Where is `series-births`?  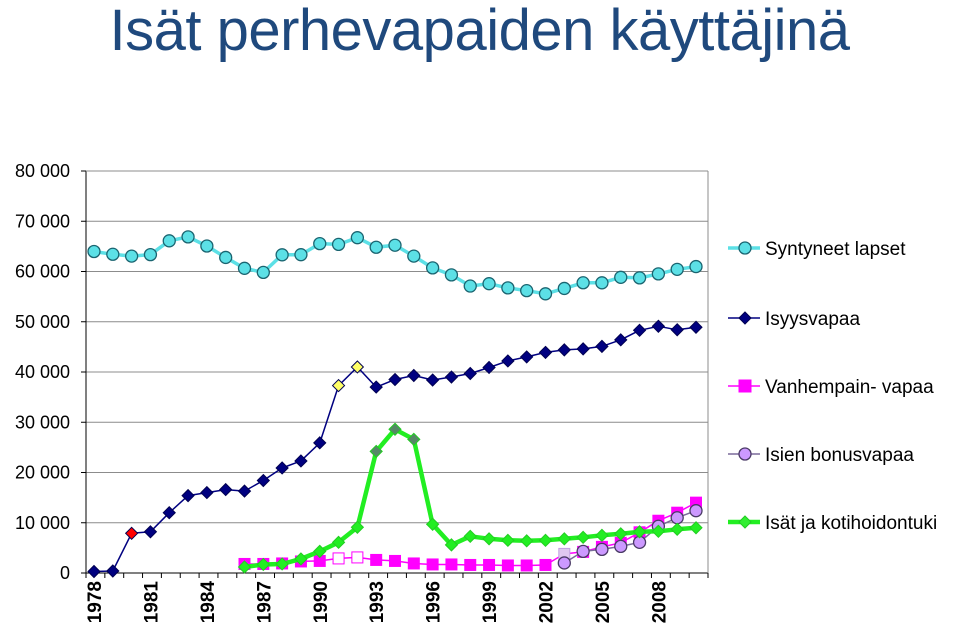
series-births is located at coordinates (395, 265).